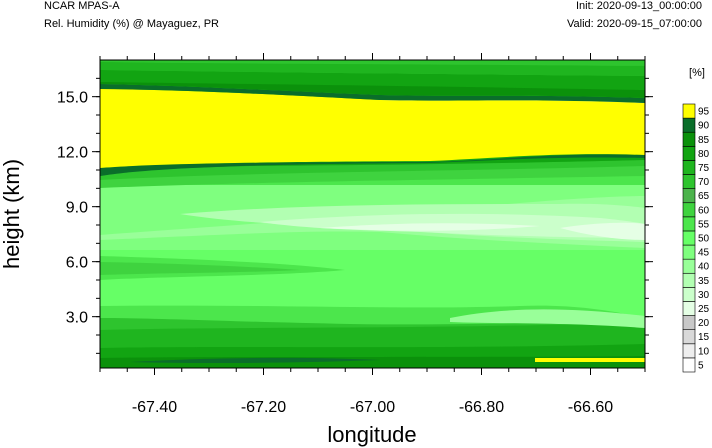 This screenshot has height=448, width=712. What do you see at coordinates (200, 268) in the screenshot?
I see `mid-level-moist-core` at bounding box center [200, 268].